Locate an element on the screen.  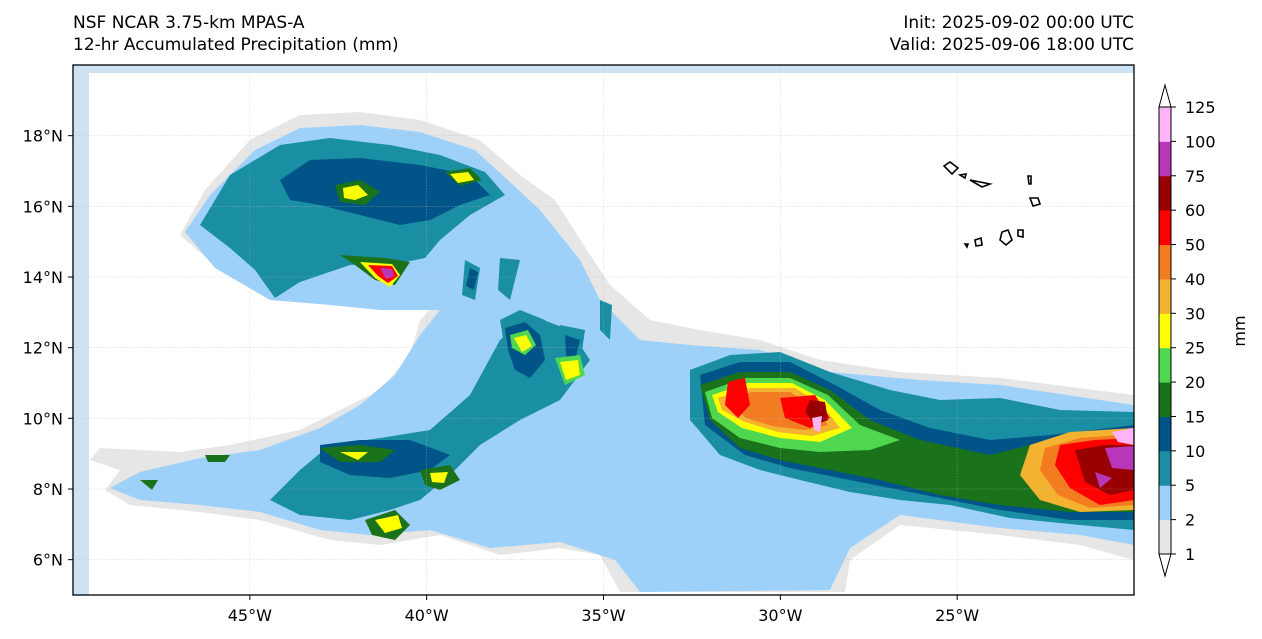
island-sal is located at coordinates (1029, 180).